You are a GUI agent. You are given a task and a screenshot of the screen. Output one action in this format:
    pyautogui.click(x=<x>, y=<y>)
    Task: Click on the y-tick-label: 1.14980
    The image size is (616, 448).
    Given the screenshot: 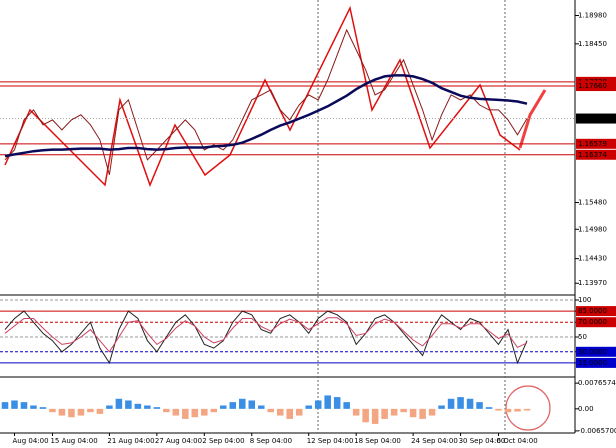 What is the action you would take?
    pyautogui.click(x=592, y=229)
    